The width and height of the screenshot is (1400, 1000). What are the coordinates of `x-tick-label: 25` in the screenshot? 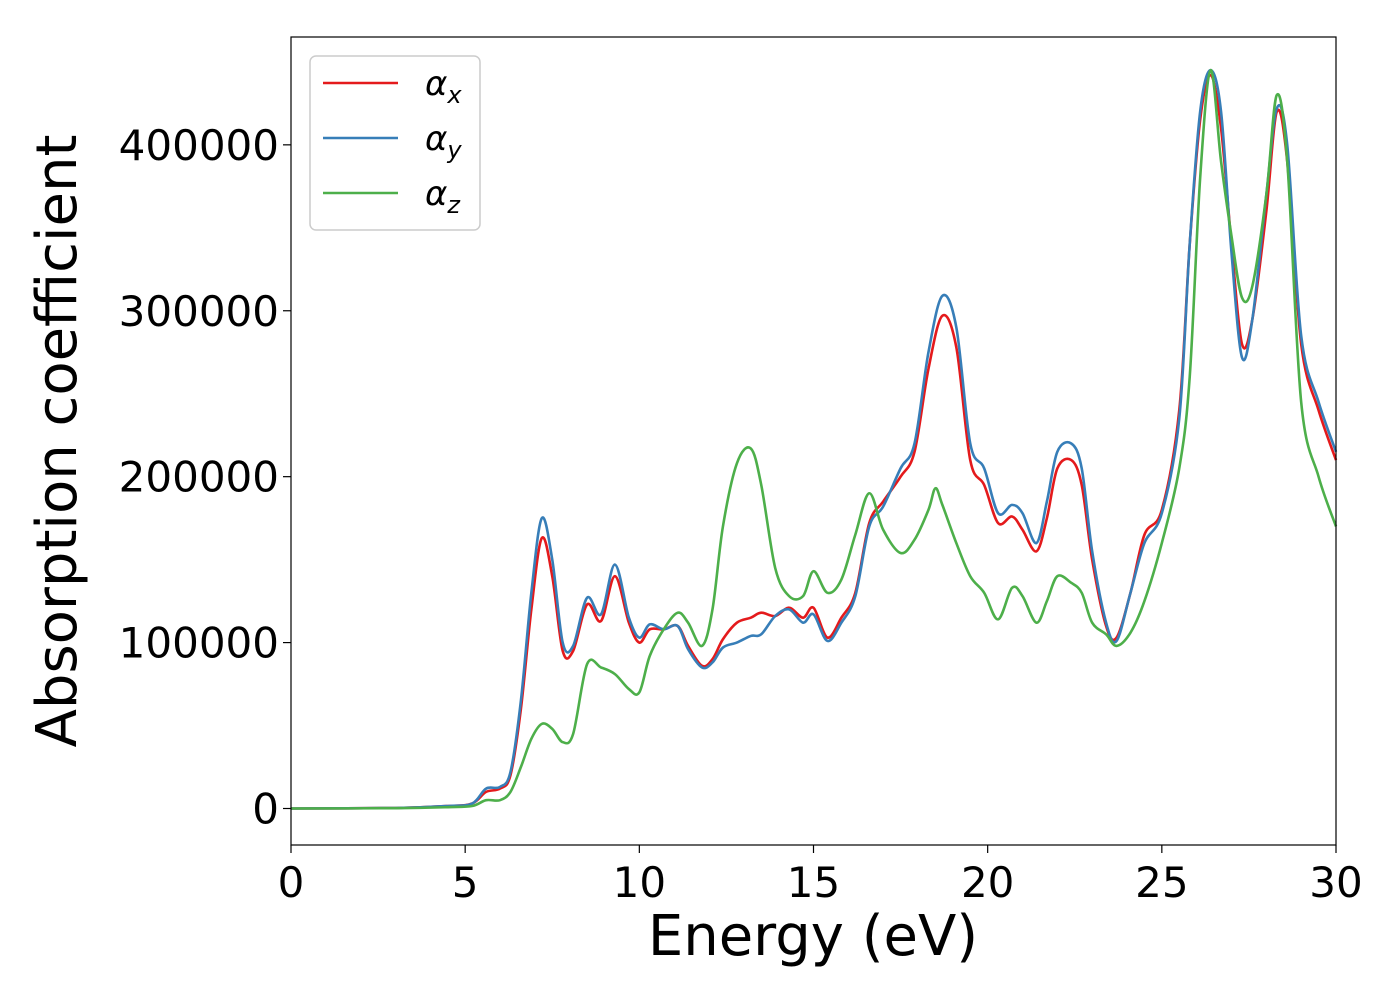 It's located at (1161, 882).